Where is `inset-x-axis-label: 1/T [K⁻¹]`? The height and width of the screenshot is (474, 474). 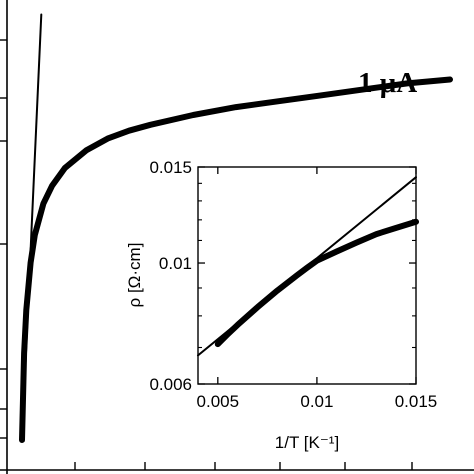 inset-x-axis-label: 1/T [K⁻¹] is located at coordinates (307, 442).